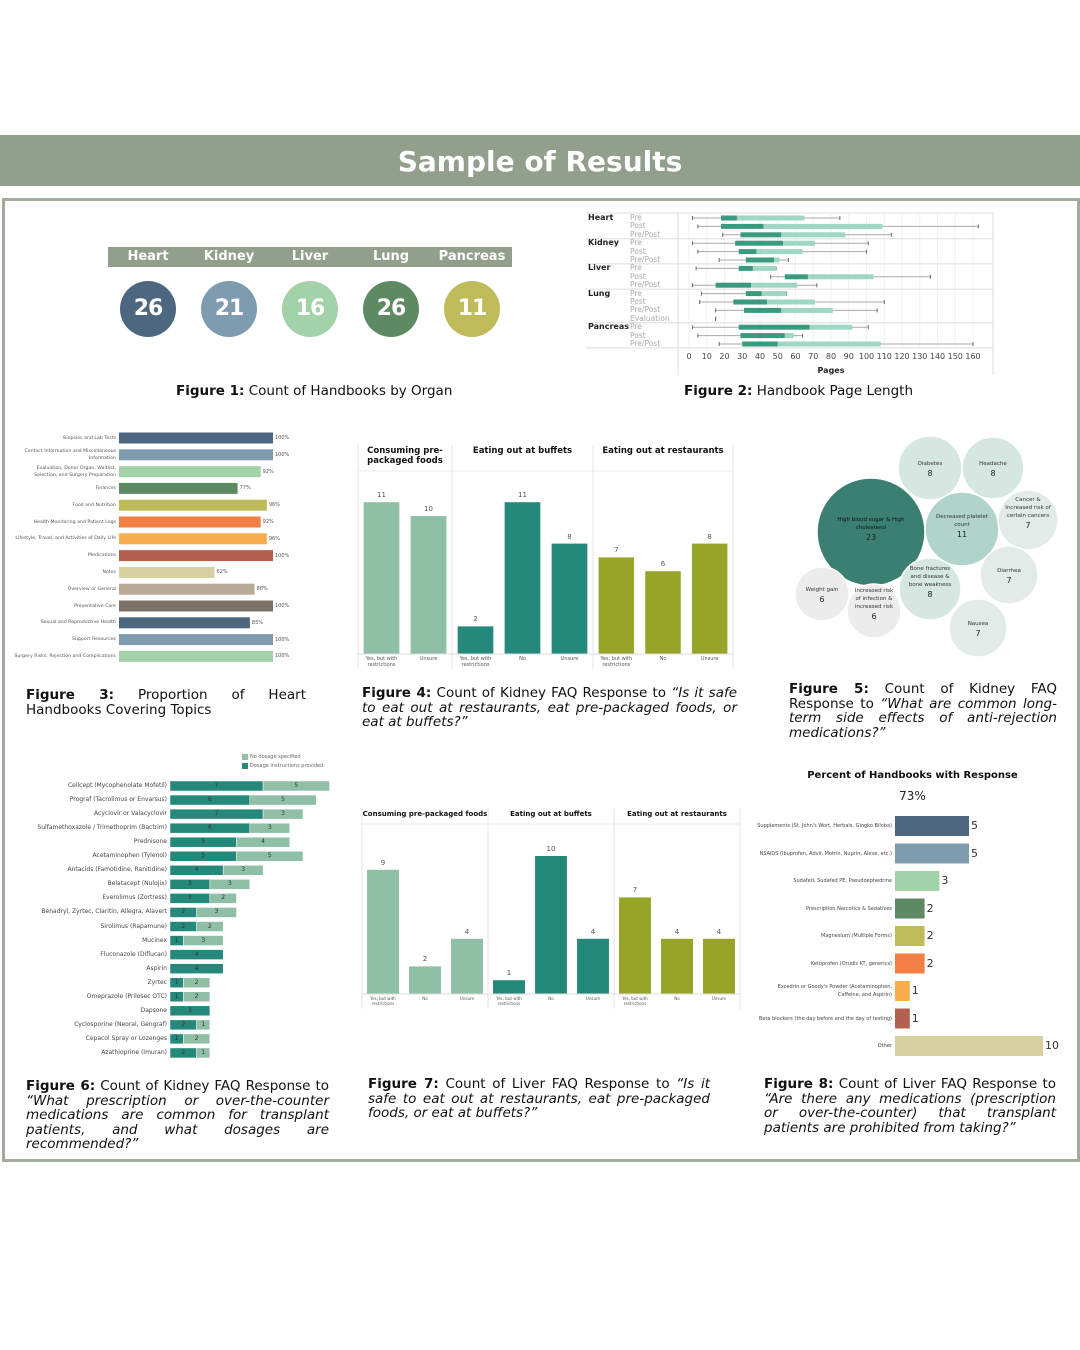 The image size is (1080, 1350). What do you see at coordinates (137, 884) in the screenshot?
I see `medication-label: Belatacept (Nulojix)` at bounding box center [137, 884].